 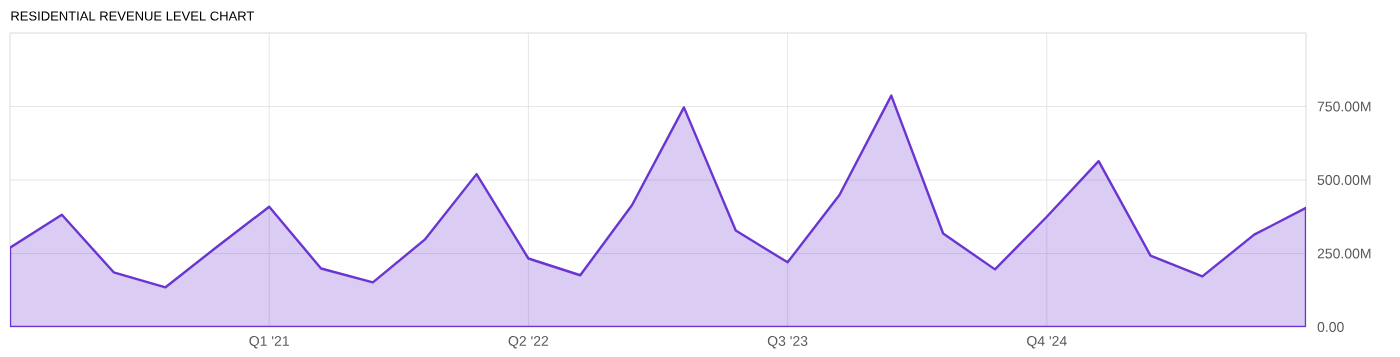 I want to click on y-tick-label: 750.00M, so click(x=1344, y=106).